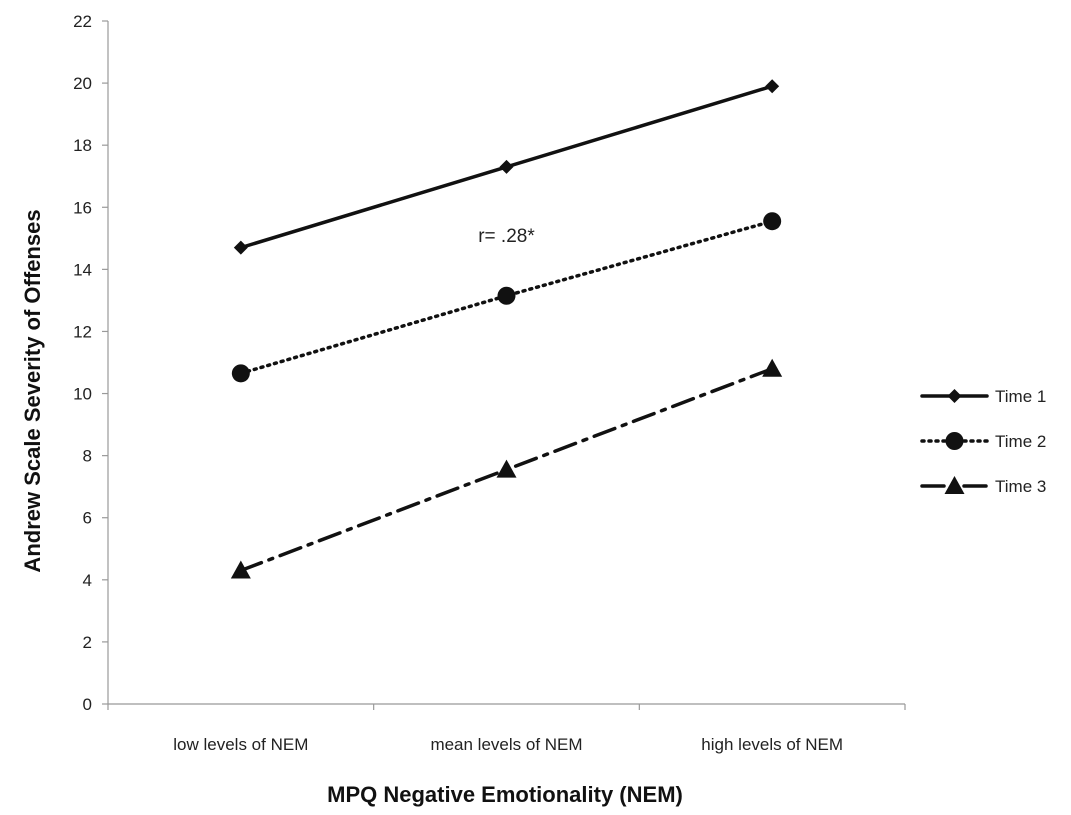 The height and width of the screenshot is (815, 1071). What do you see at coordinates (82, 269) in the screenshot?
I see `y-tick-label: 14` at bounding box center [82, 269].